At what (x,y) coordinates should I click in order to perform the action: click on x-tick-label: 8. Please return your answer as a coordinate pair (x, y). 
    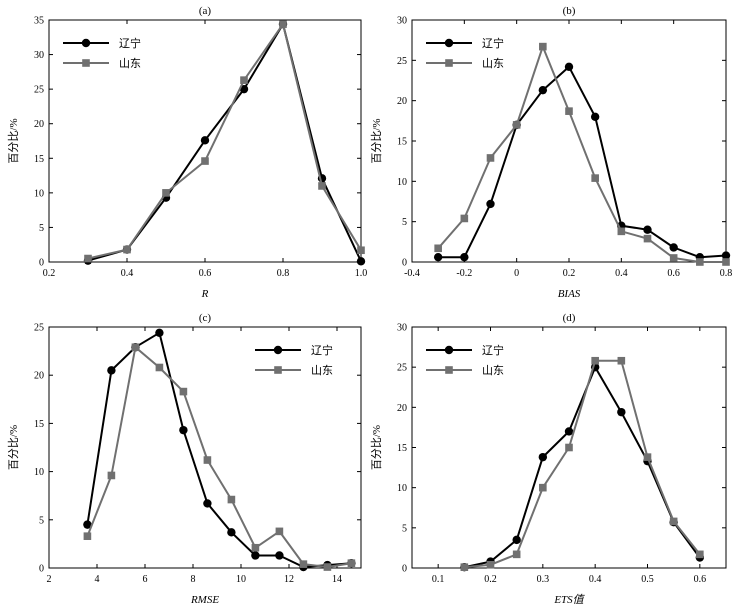
    Looking at the image, I should click on (193, 579).